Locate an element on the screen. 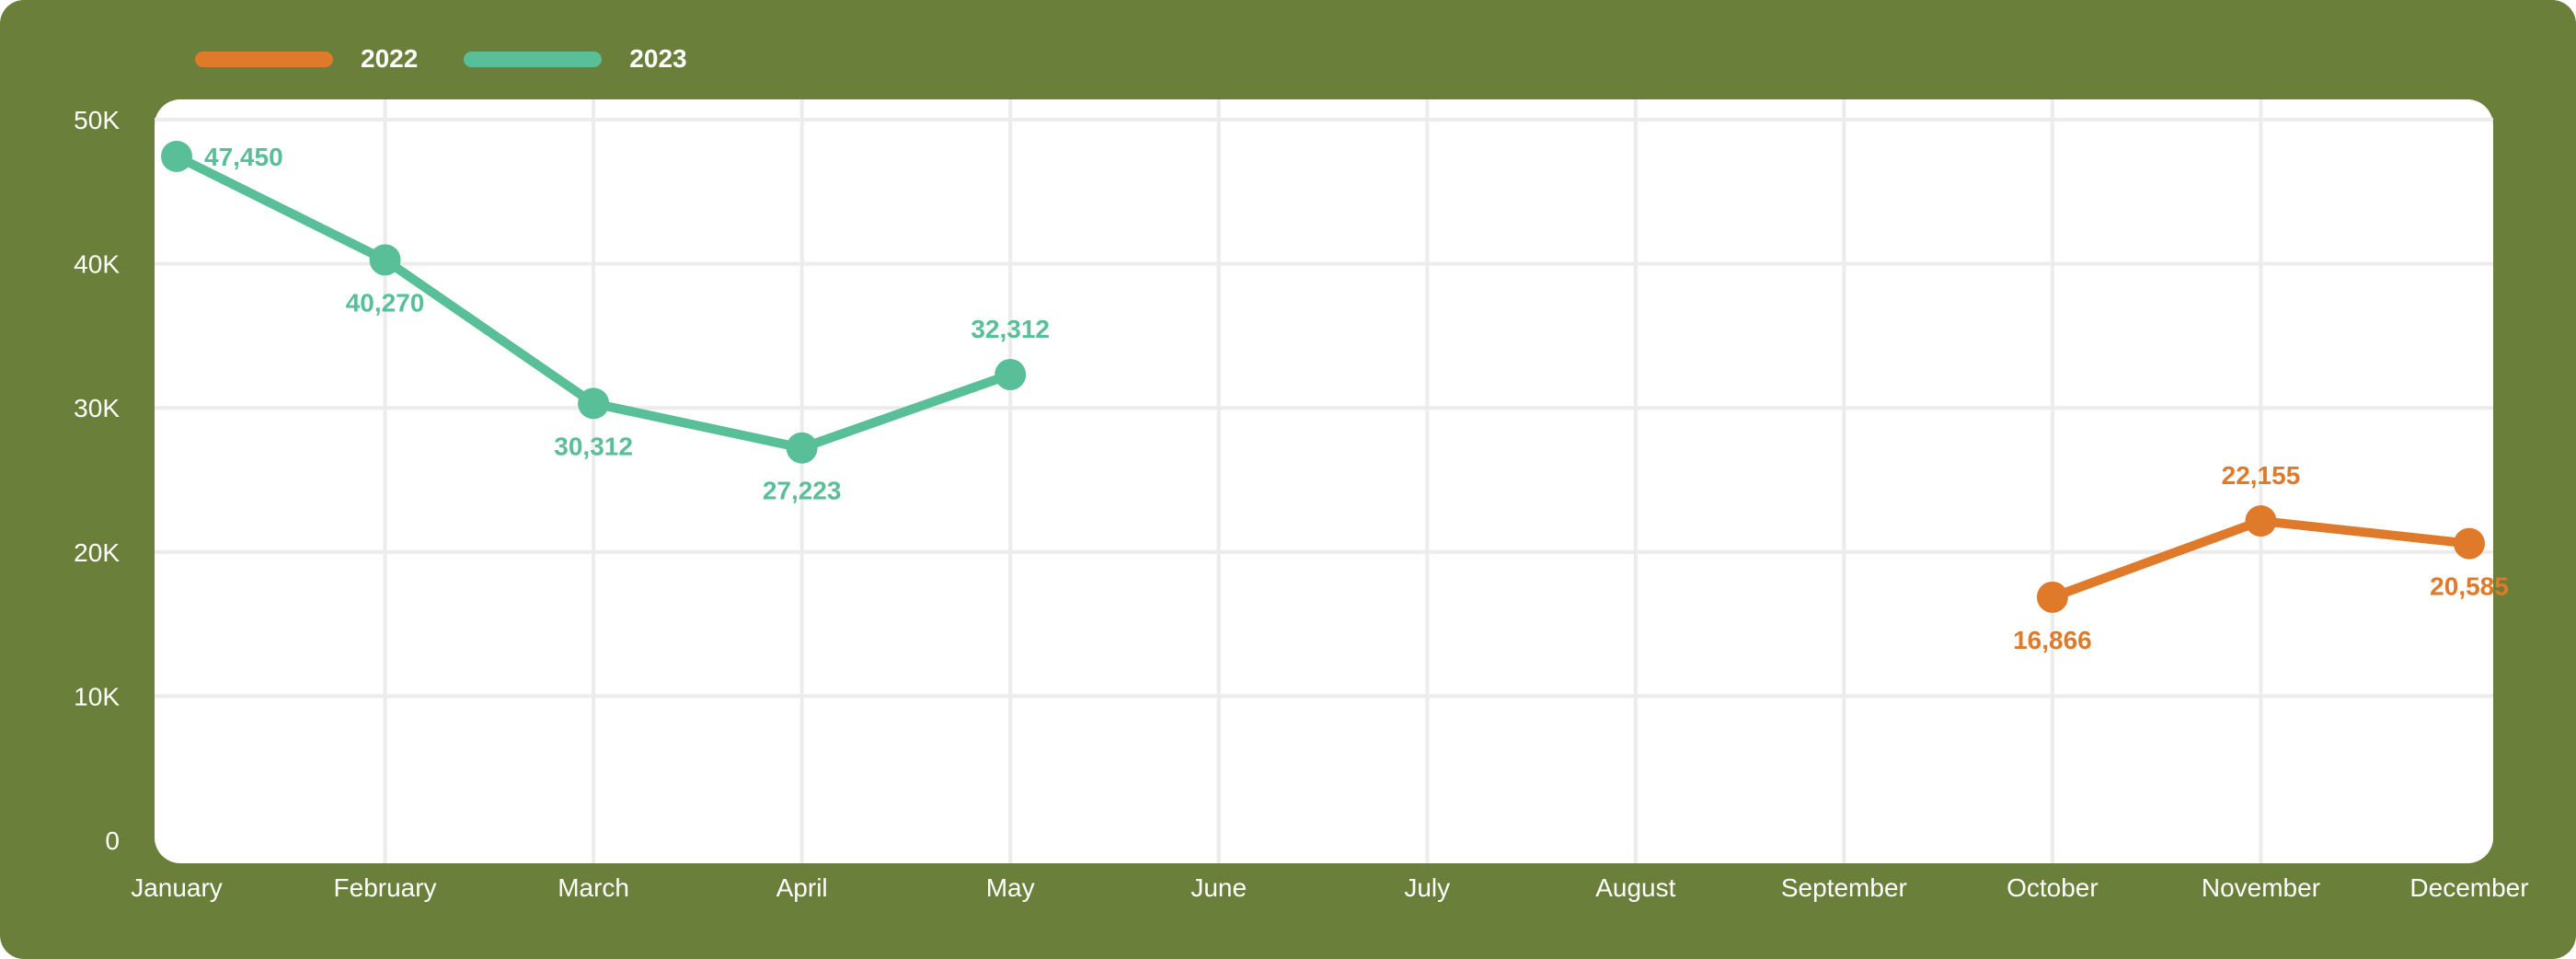 This screenshot has width=2576, height=959. data-label-2023: 47,450 is located at coordinates (243, 157).